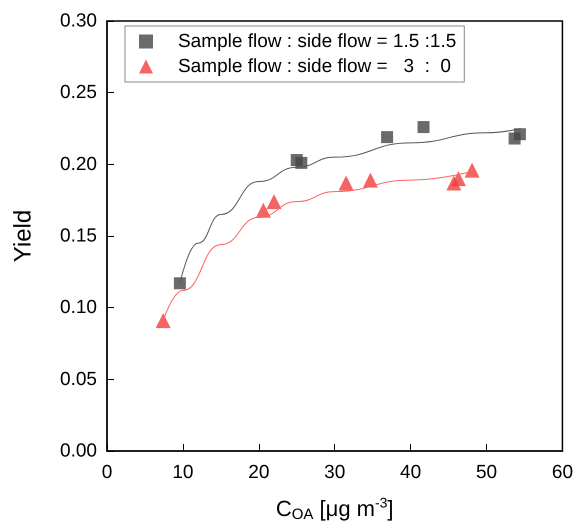 Image resolution: width=576 pixels, height=527 pixels. Describe the element at coordinates (487, 472) in the screenshot. I see `x-tick-label: 50` at that location.